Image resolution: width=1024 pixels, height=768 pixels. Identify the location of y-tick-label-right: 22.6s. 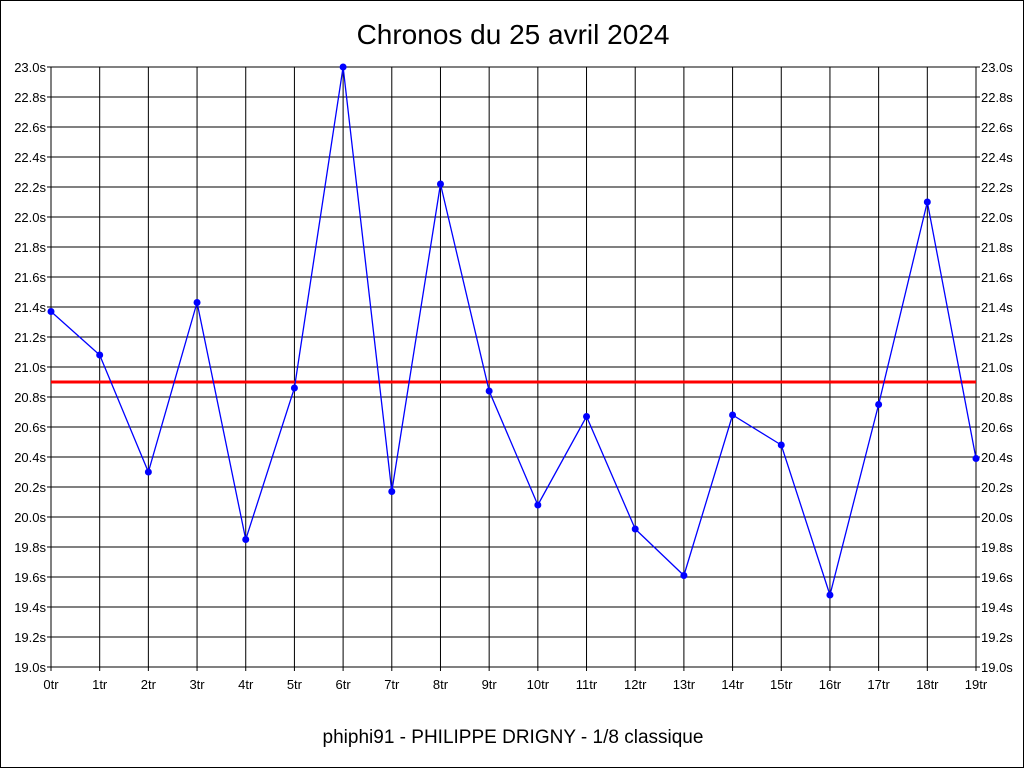
(997, 127).